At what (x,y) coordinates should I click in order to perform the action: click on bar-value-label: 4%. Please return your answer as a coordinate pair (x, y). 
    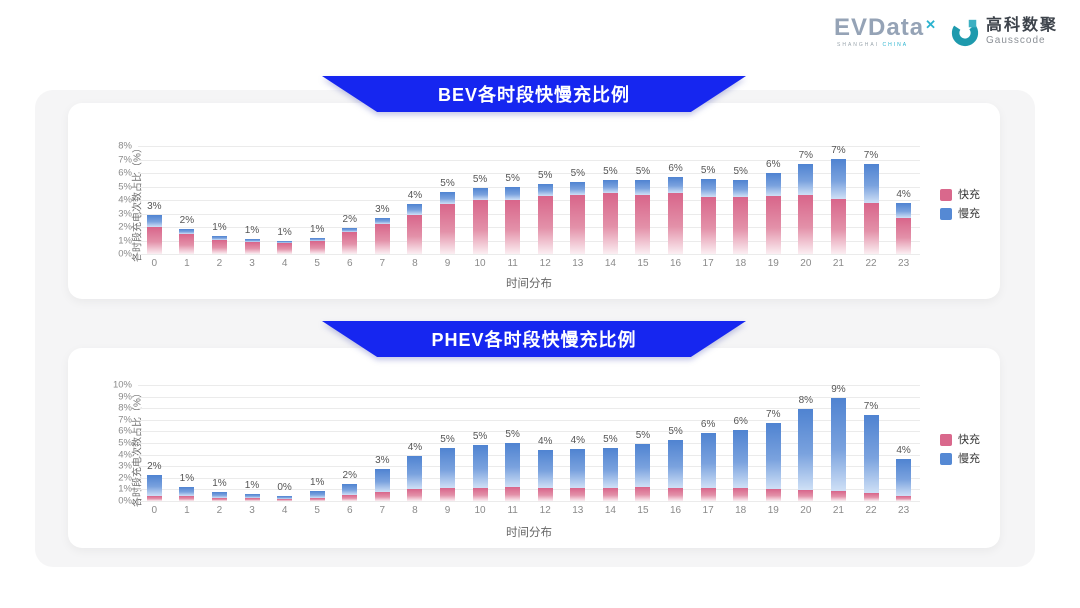
    Looking at the image, I should click on (545, 441).